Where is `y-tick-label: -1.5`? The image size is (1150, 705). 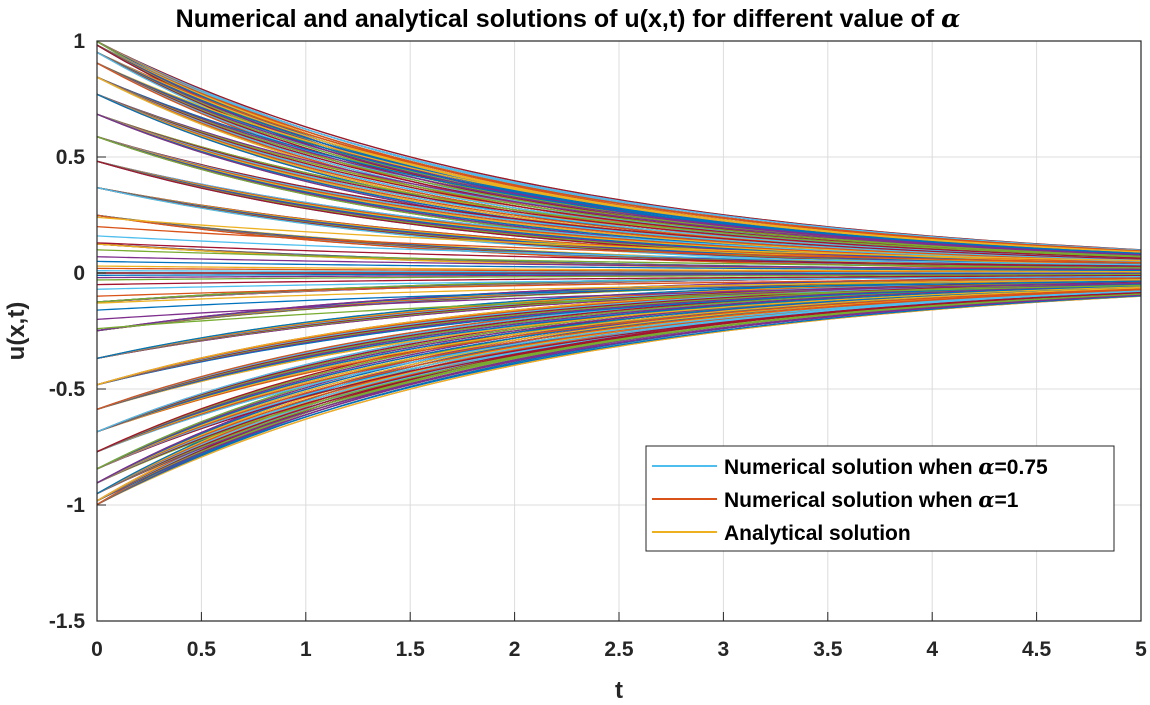 y-tick-label: -1.5 is located at coordinates (67, 621).